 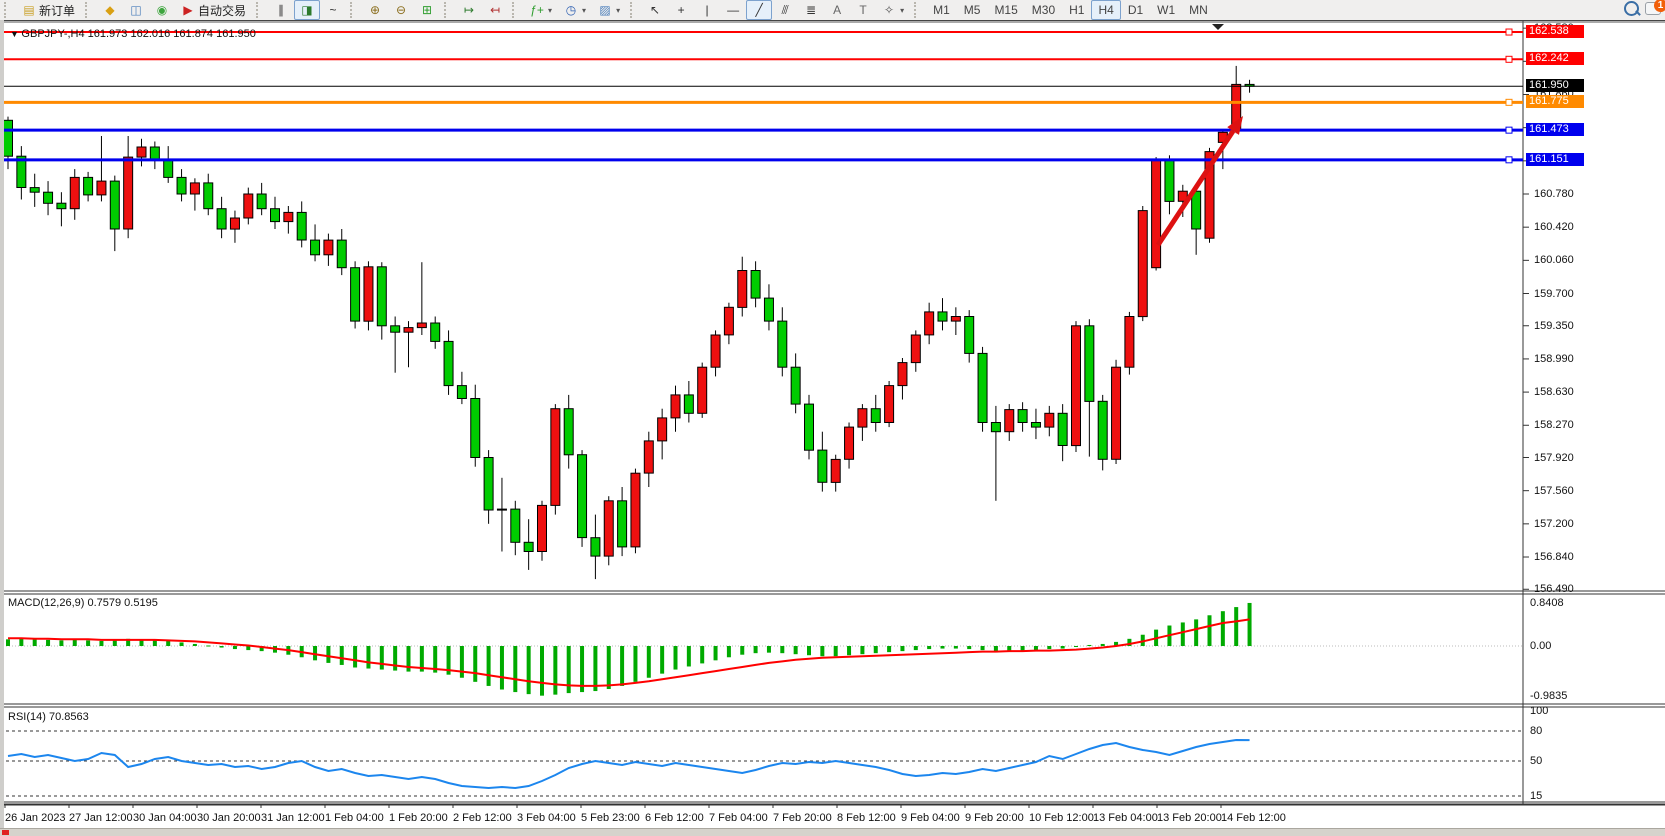 I want to click on templates-icon: ▨ ▾, so click(x=609, y=10).